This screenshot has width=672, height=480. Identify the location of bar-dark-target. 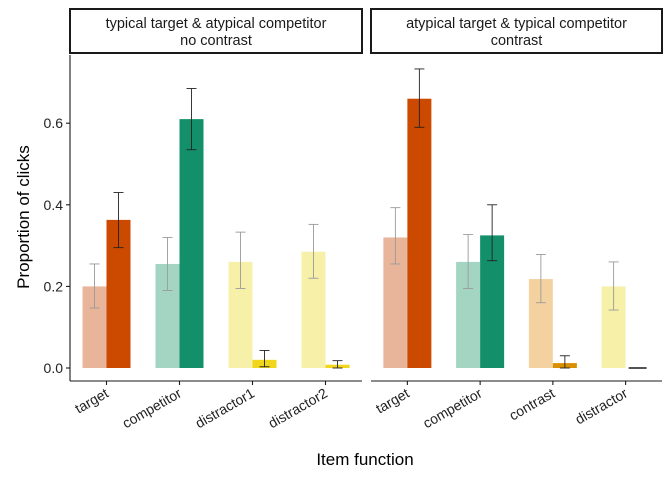
(419, 233).